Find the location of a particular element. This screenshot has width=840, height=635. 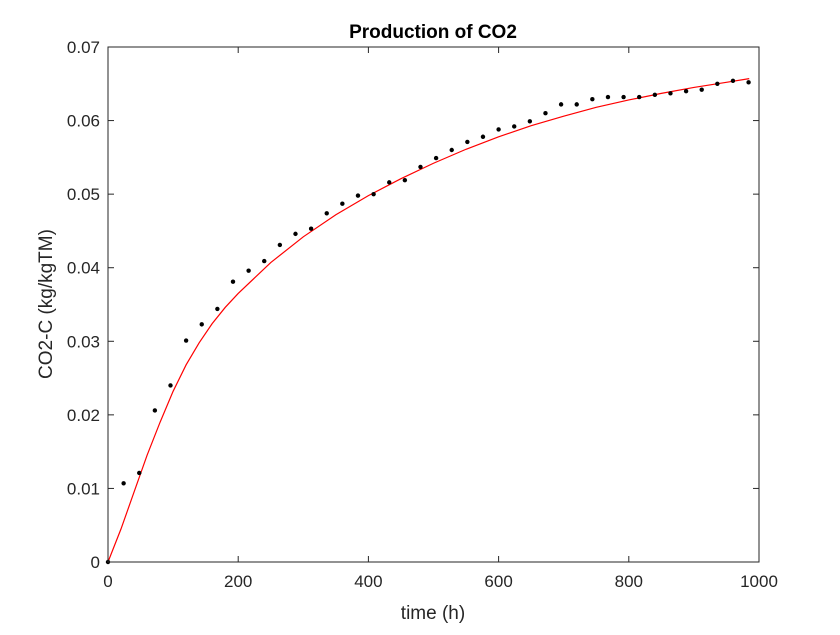

y-tick-label: 0.02 is located at coordinates (83, 415).